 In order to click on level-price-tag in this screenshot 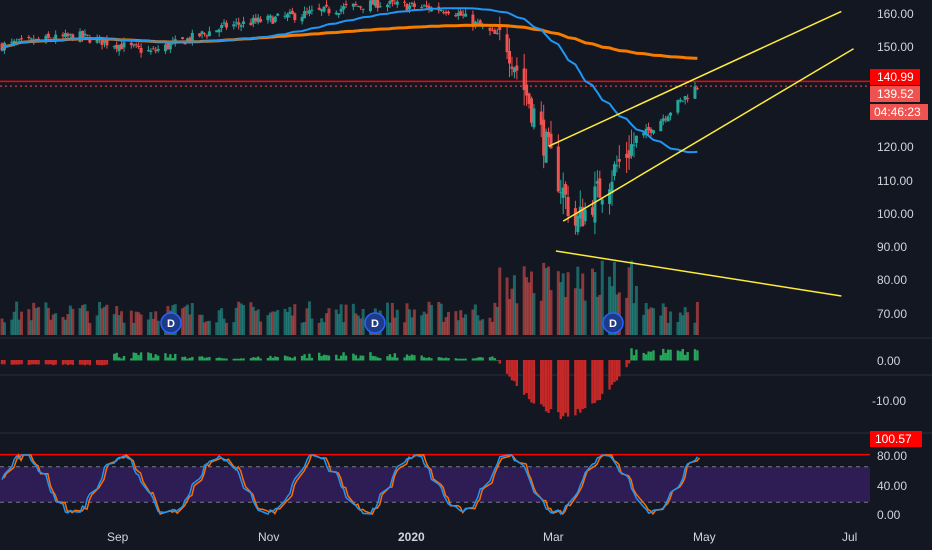, I will do `click(895, 77)`.